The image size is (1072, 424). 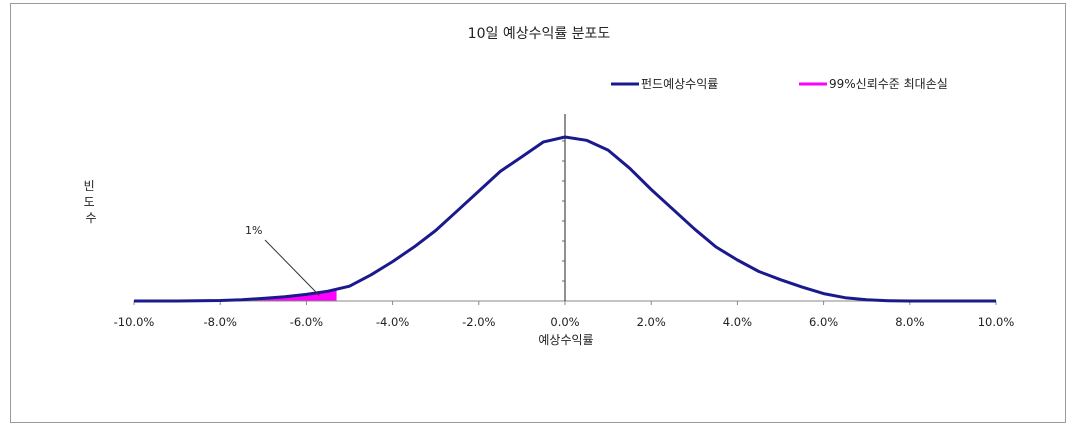 I want to click on y-axis-title-char: 수, so click(x=90, y=218).